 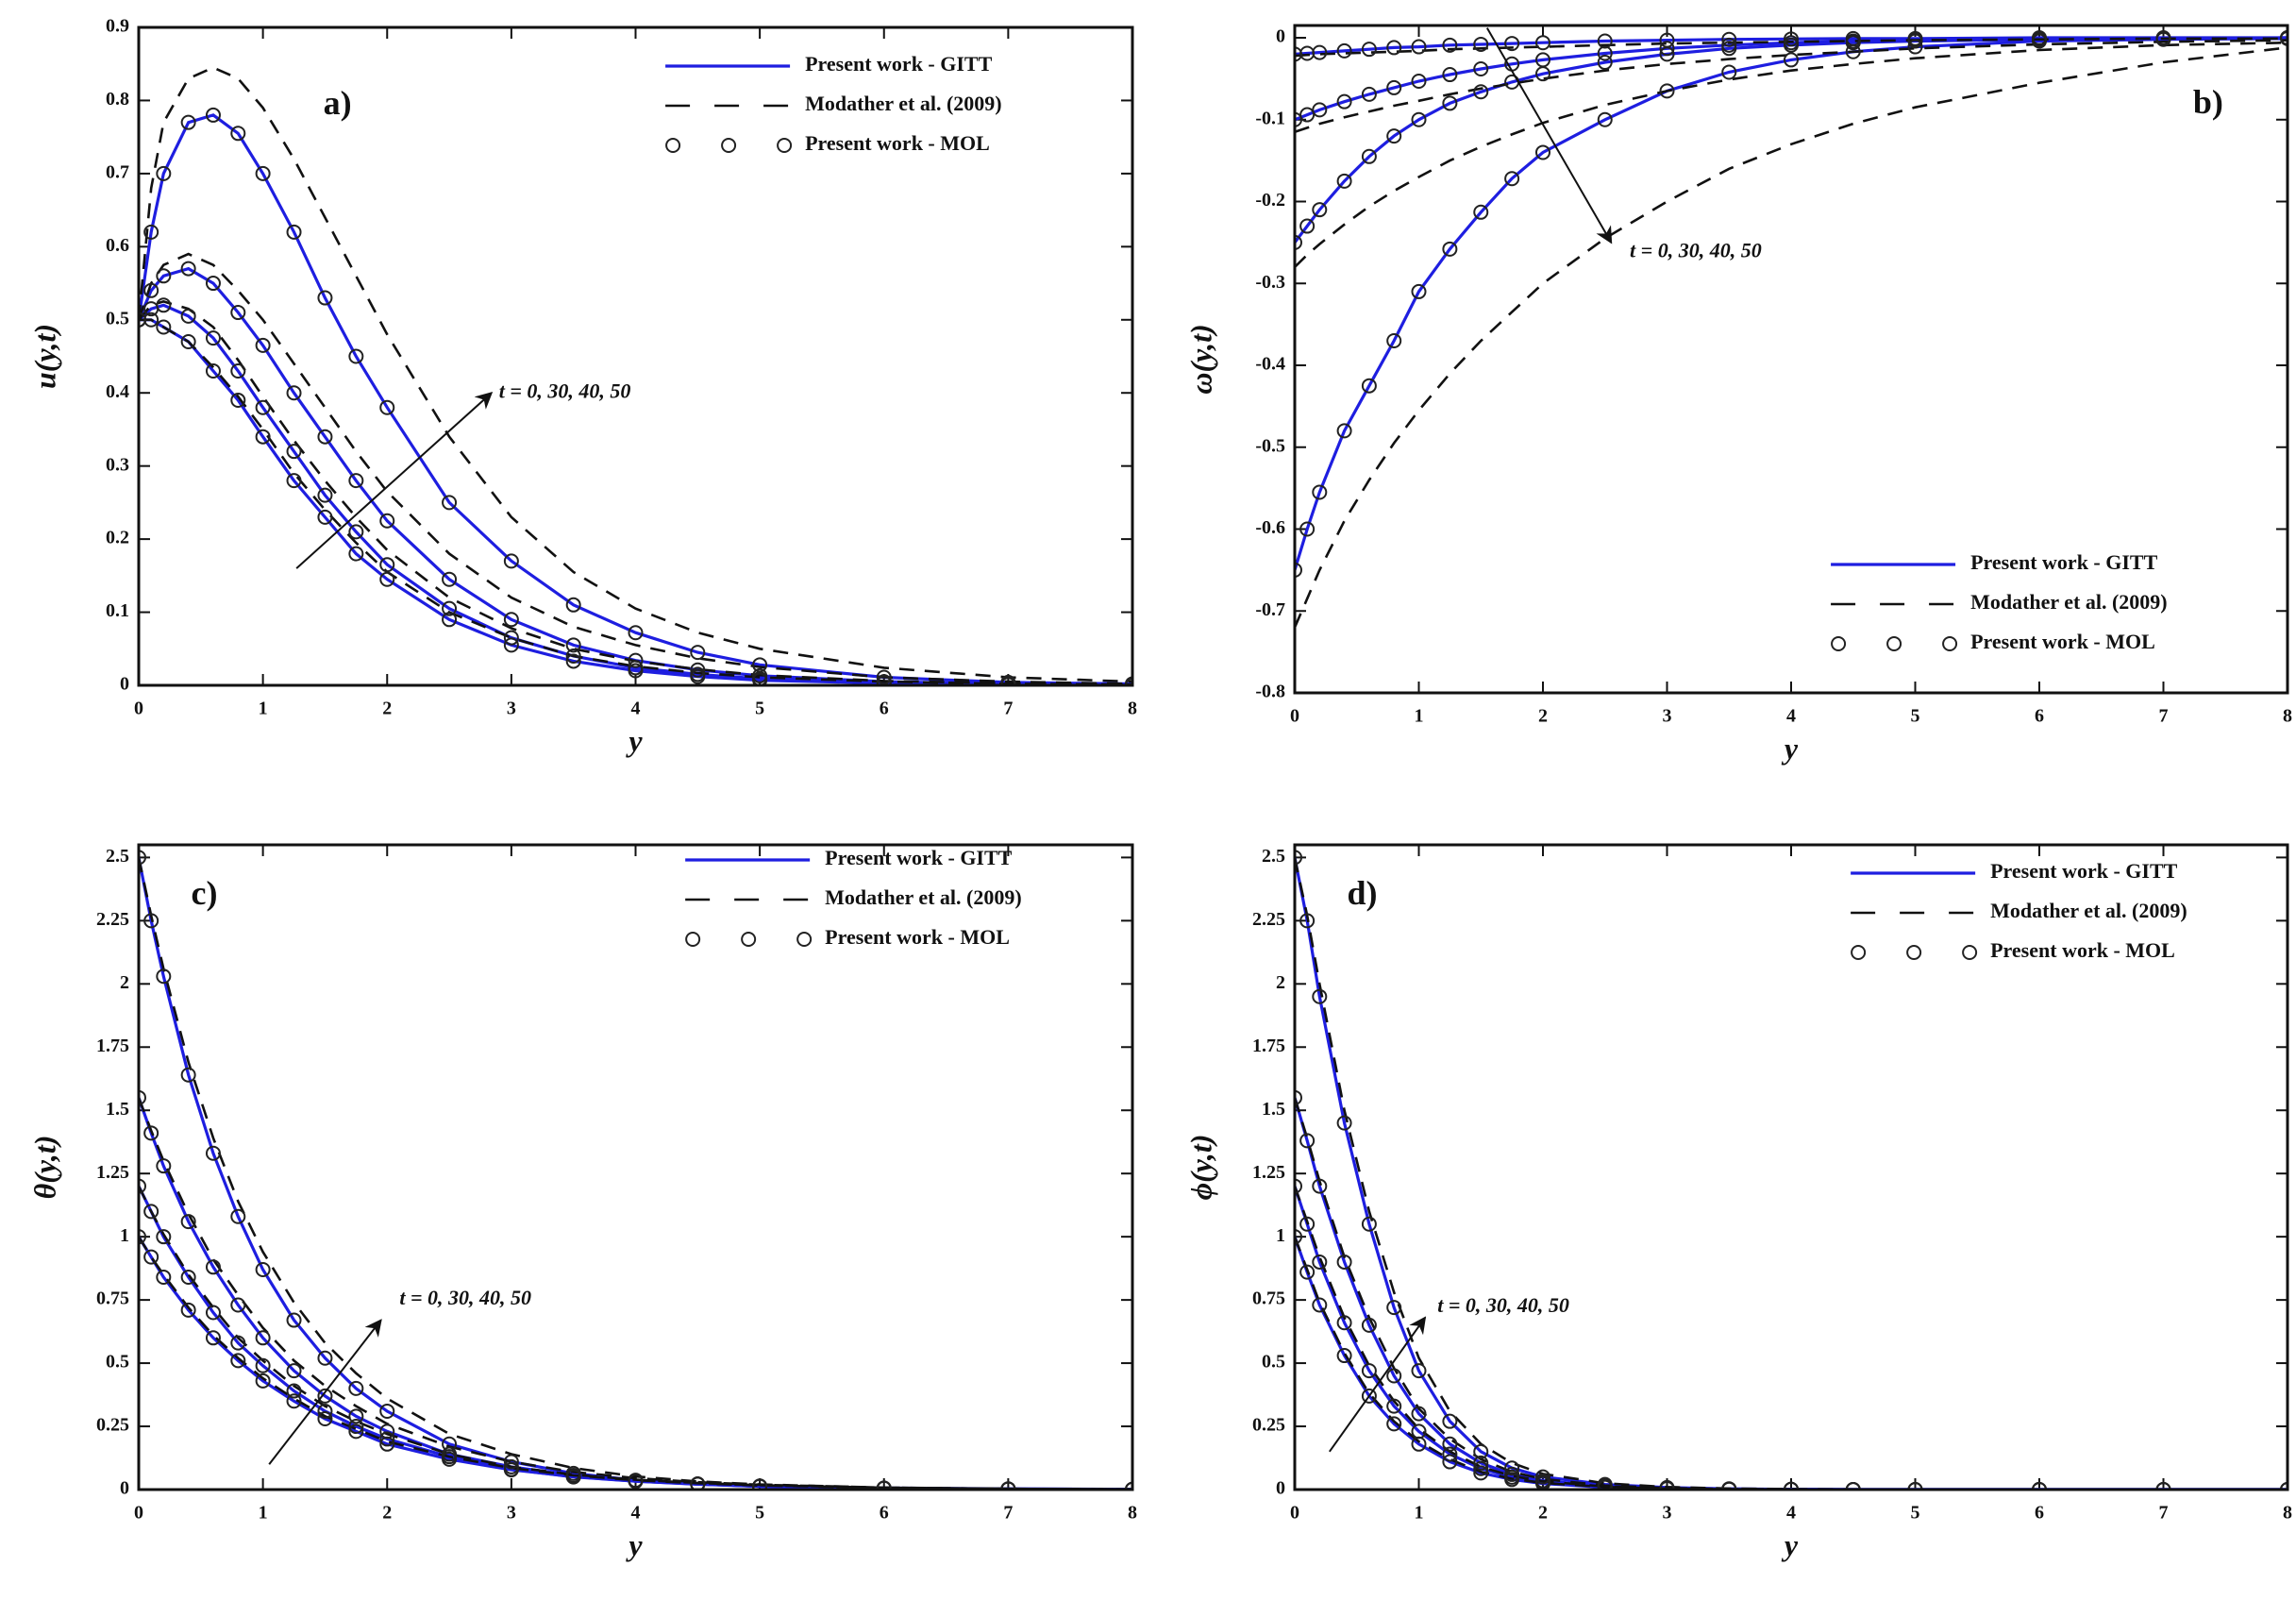 What do you see at coordinates (113, 1425) in the screenshot?
I see `y-tick-label: 0.25` at bounding box center [113, 1425].